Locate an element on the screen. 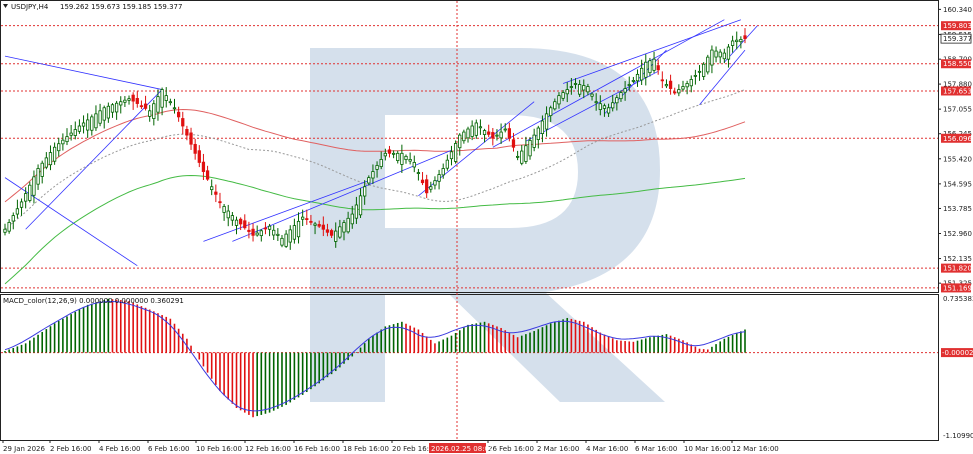 This screenshot has width=973, height=454. level-price-tag-label: 156.096 is located at coordinates (957, 139).